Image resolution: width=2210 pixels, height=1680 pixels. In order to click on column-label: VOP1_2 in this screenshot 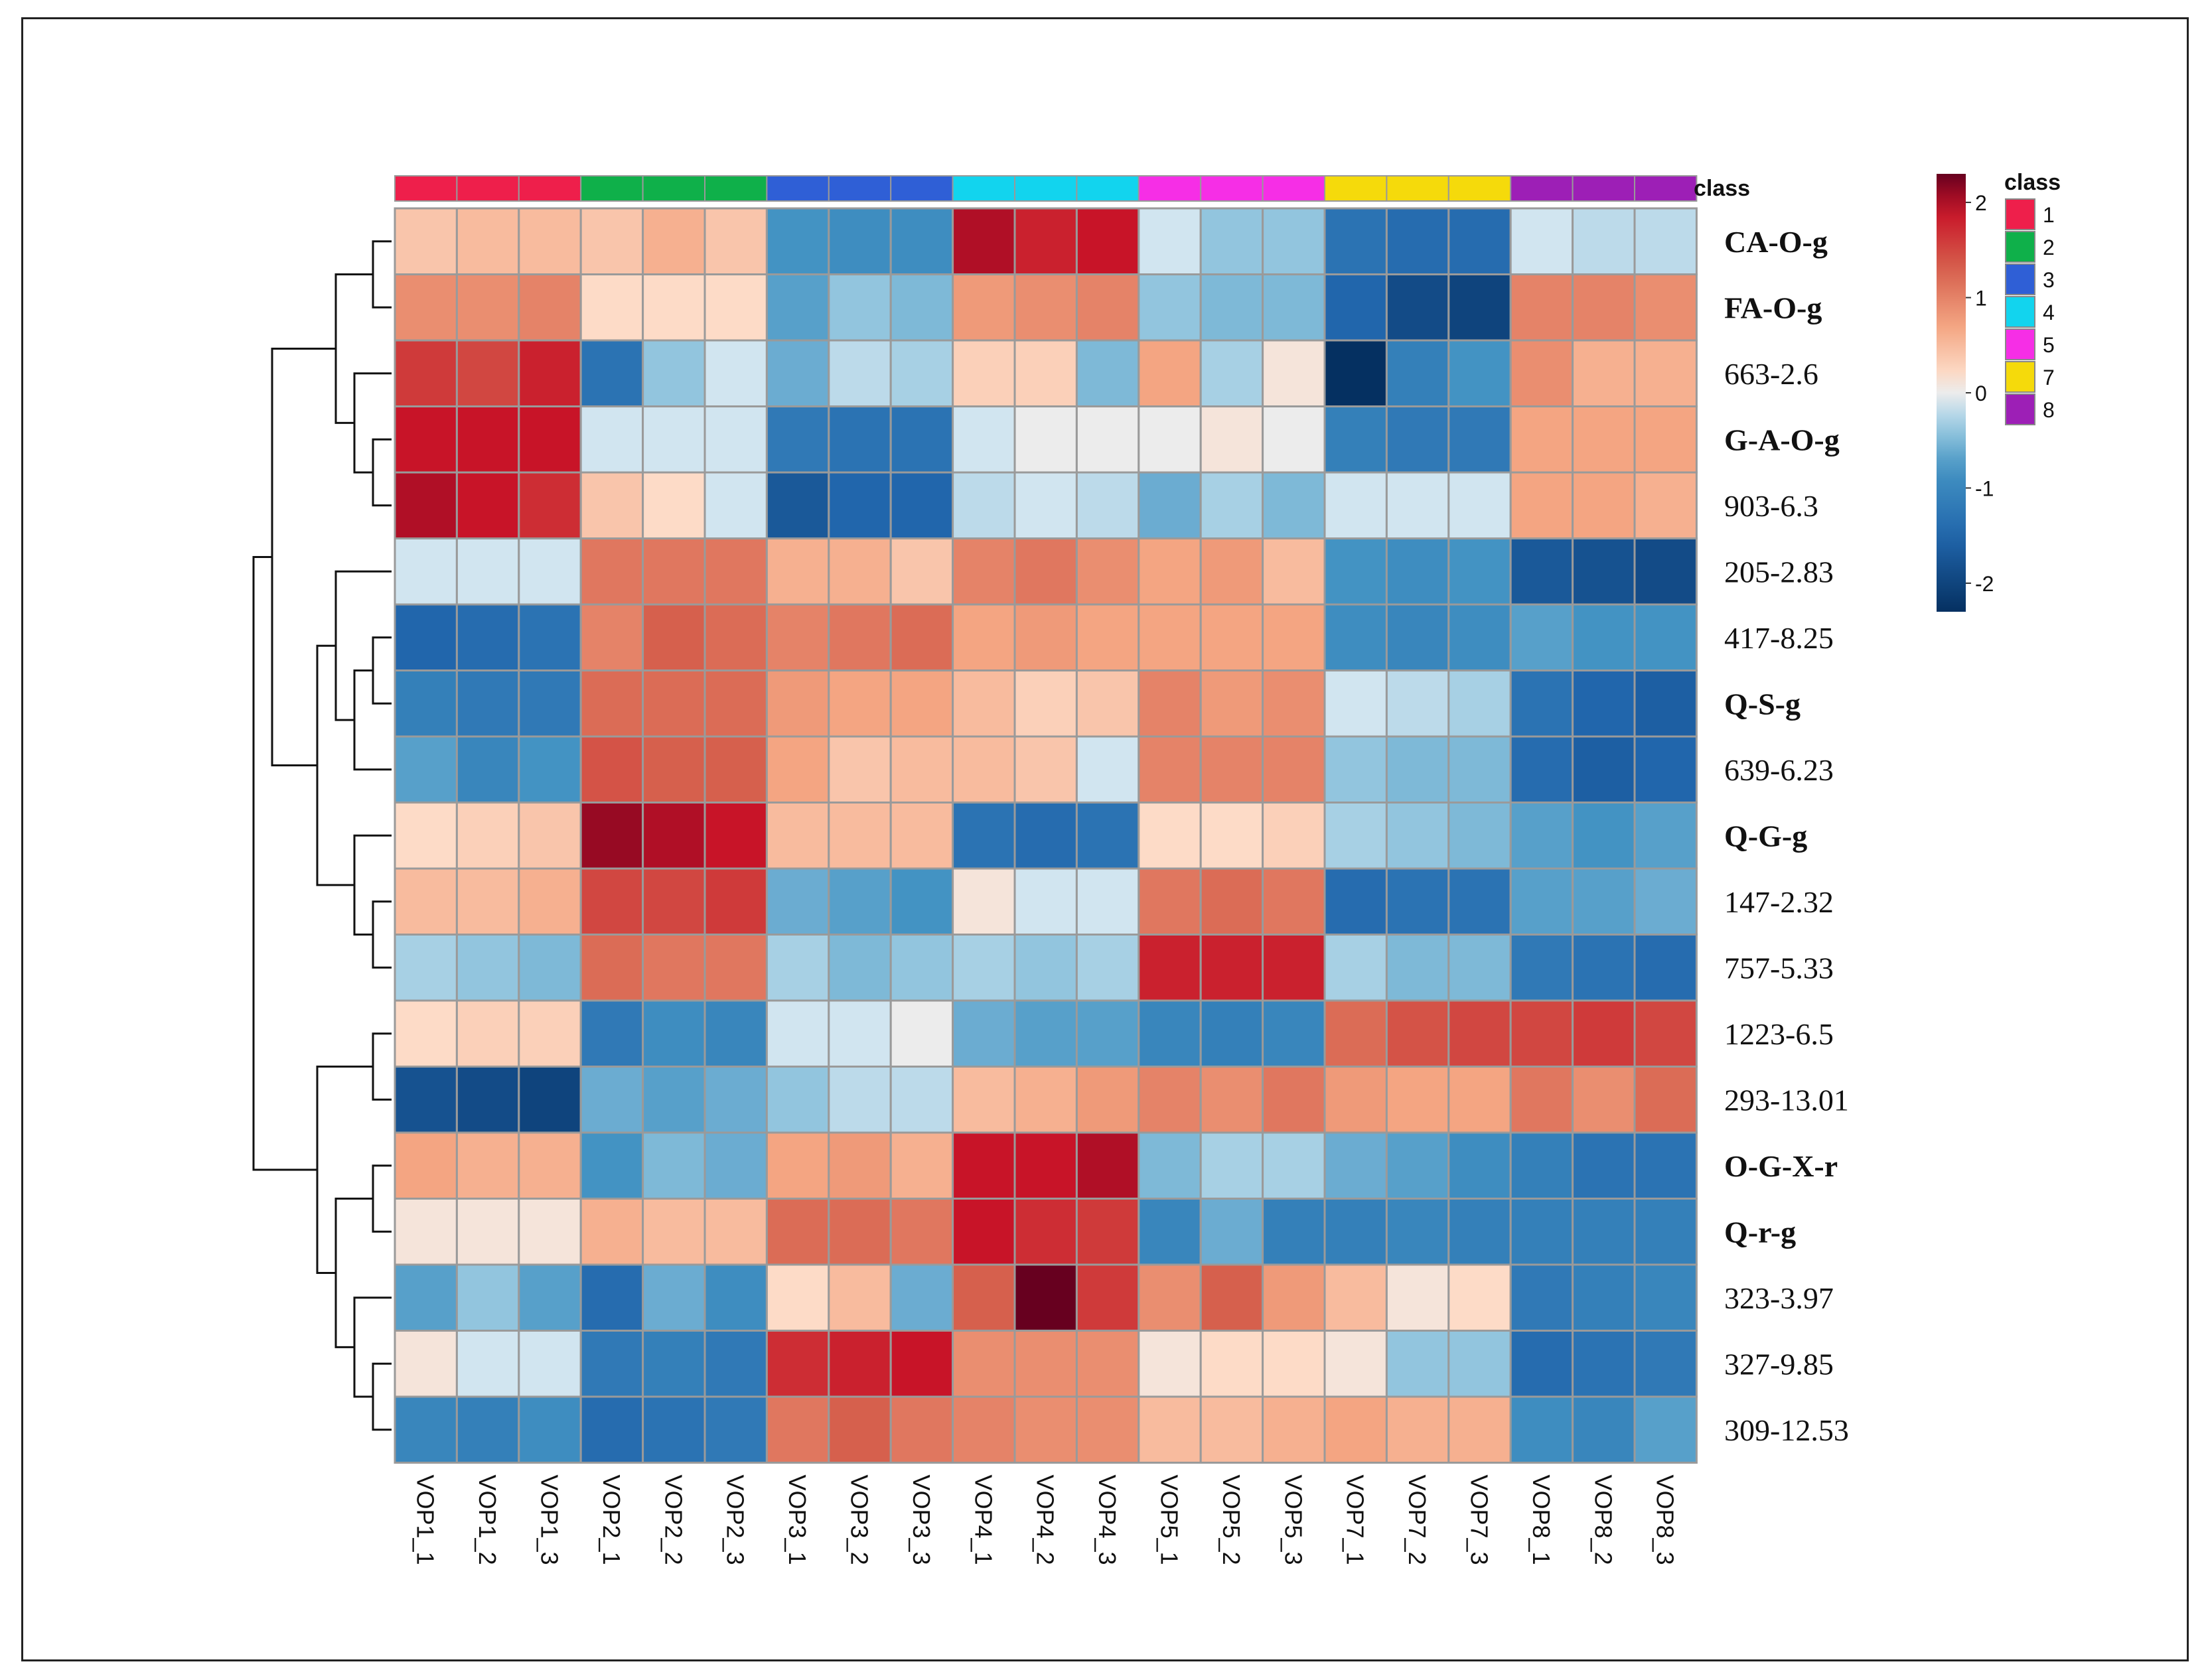, I will do `click(487, 1520)`.